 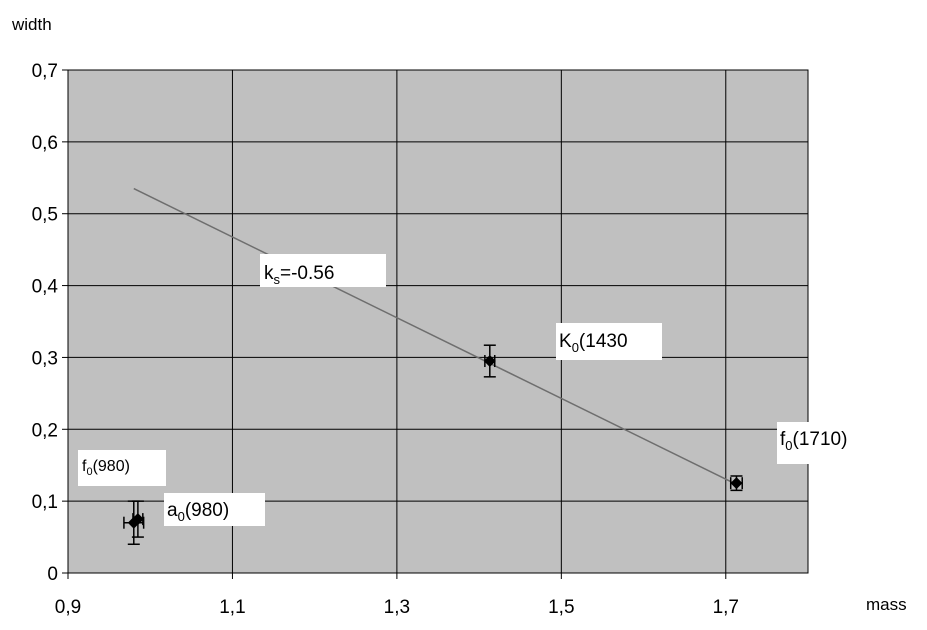 I want to click on y-tick-label: 0,1, so click(x=45, y=502).